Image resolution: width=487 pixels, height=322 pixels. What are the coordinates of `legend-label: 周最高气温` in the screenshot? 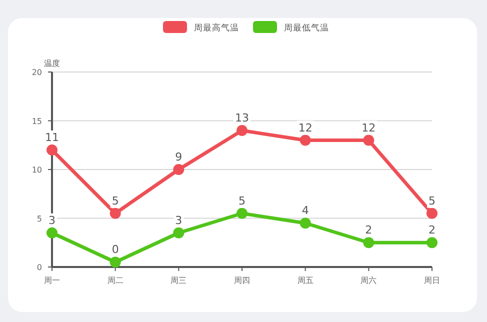 It's located at (216, 28).